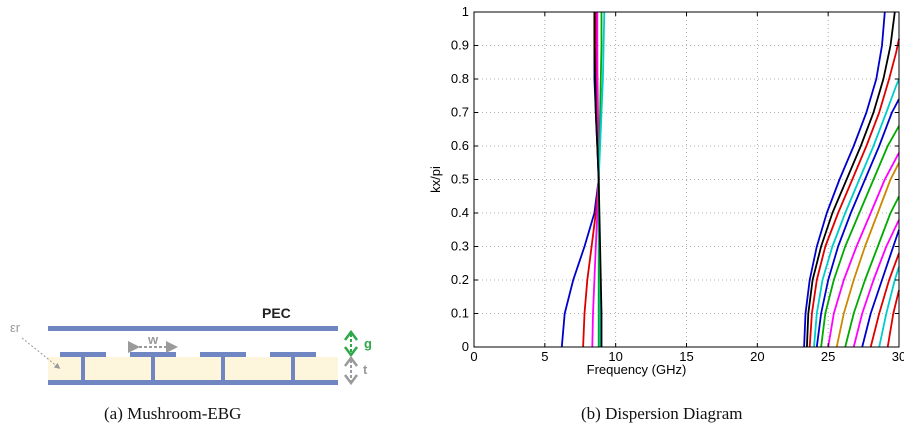 This screenshot has height=436, width=904. Describe the element at coordinates (460, 279) in the screenshot. I see `y-tick-label: 0.2` at that location.